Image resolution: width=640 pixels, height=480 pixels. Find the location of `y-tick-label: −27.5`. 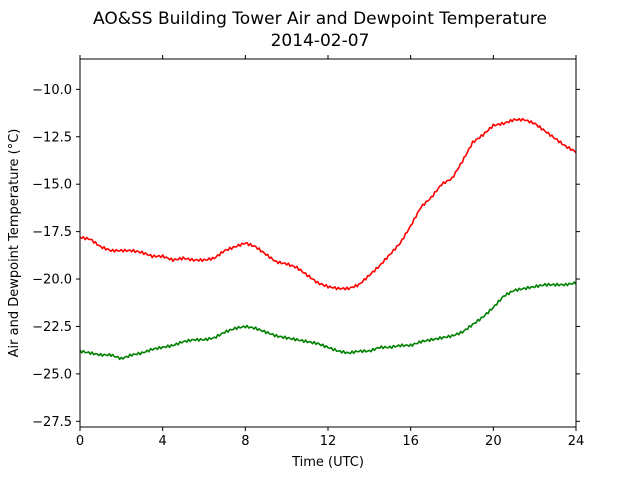

y-tick-label: −27.5 is located at coordinates (52, 422).